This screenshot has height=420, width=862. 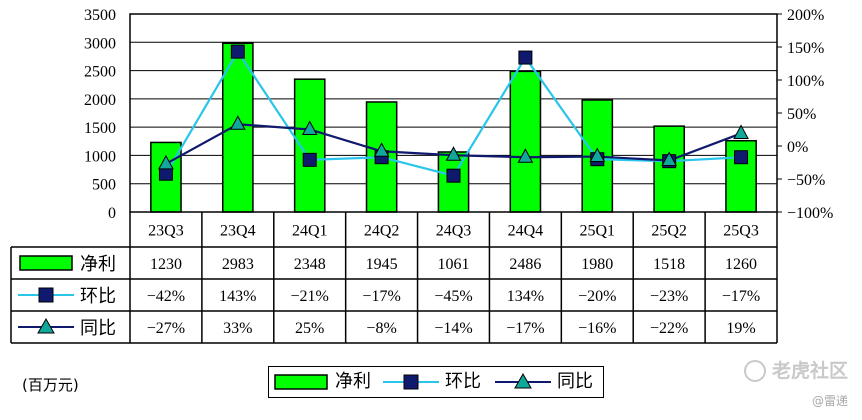 What do you see at coordinates (525, 296) in the screenshot?
I see `data-label: 134%` at bounding box center [525, 296].